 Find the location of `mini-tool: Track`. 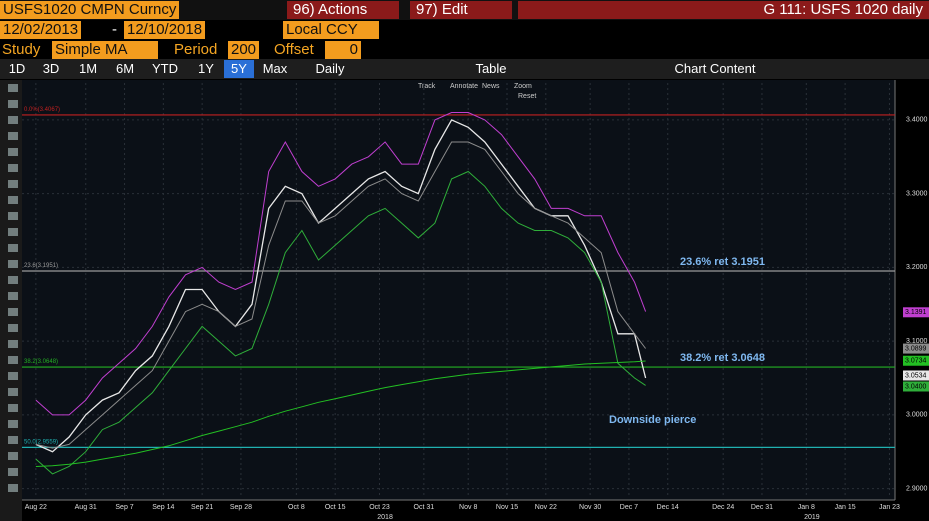

mini-tool: Track is located at coordinates (427, 86).